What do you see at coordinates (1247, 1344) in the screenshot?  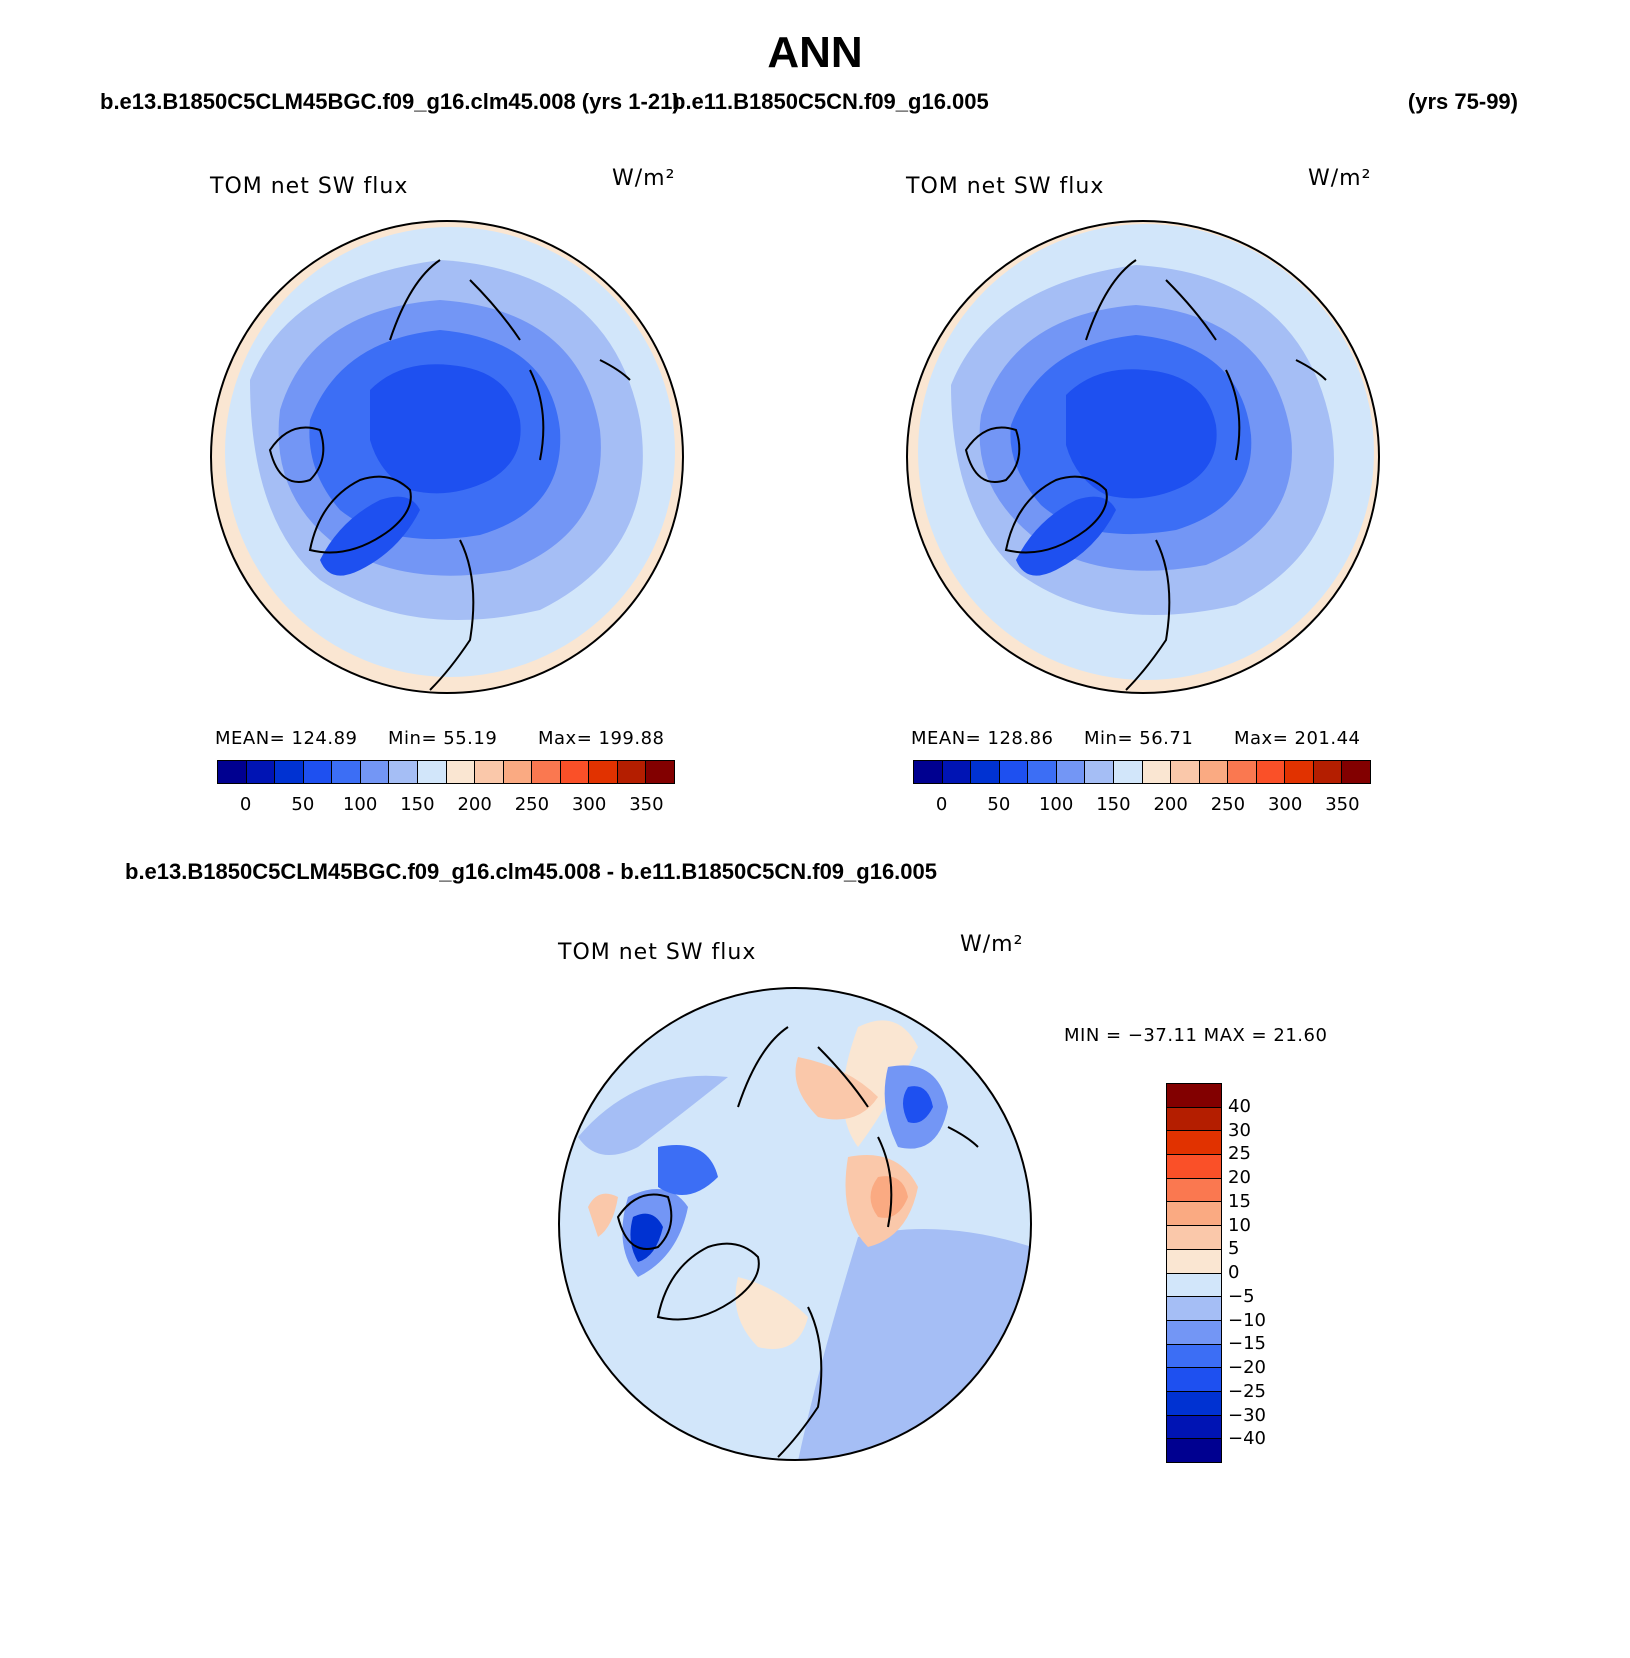 I see `colorbar-tick-label: −15` at bounding box center [1247, 1344].